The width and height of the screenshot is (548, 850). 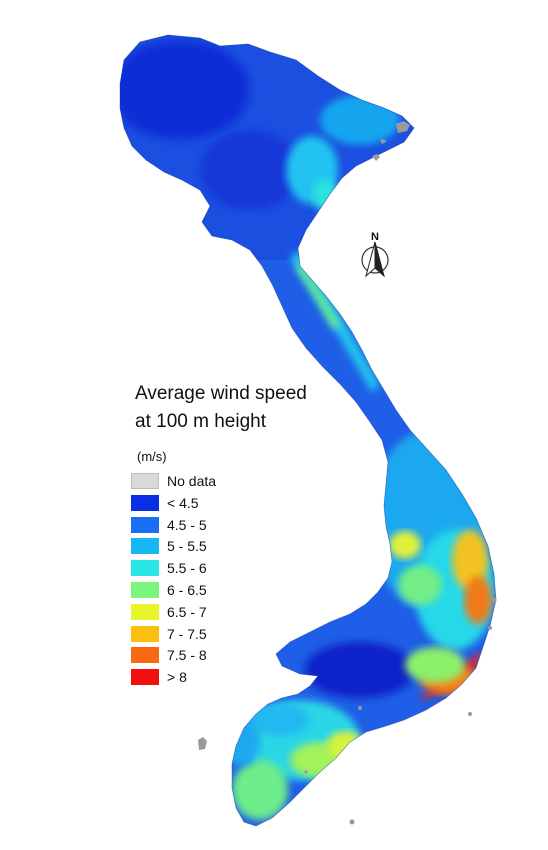 I want to click on north-arrow-icon: N, so click(x=375, y=254).